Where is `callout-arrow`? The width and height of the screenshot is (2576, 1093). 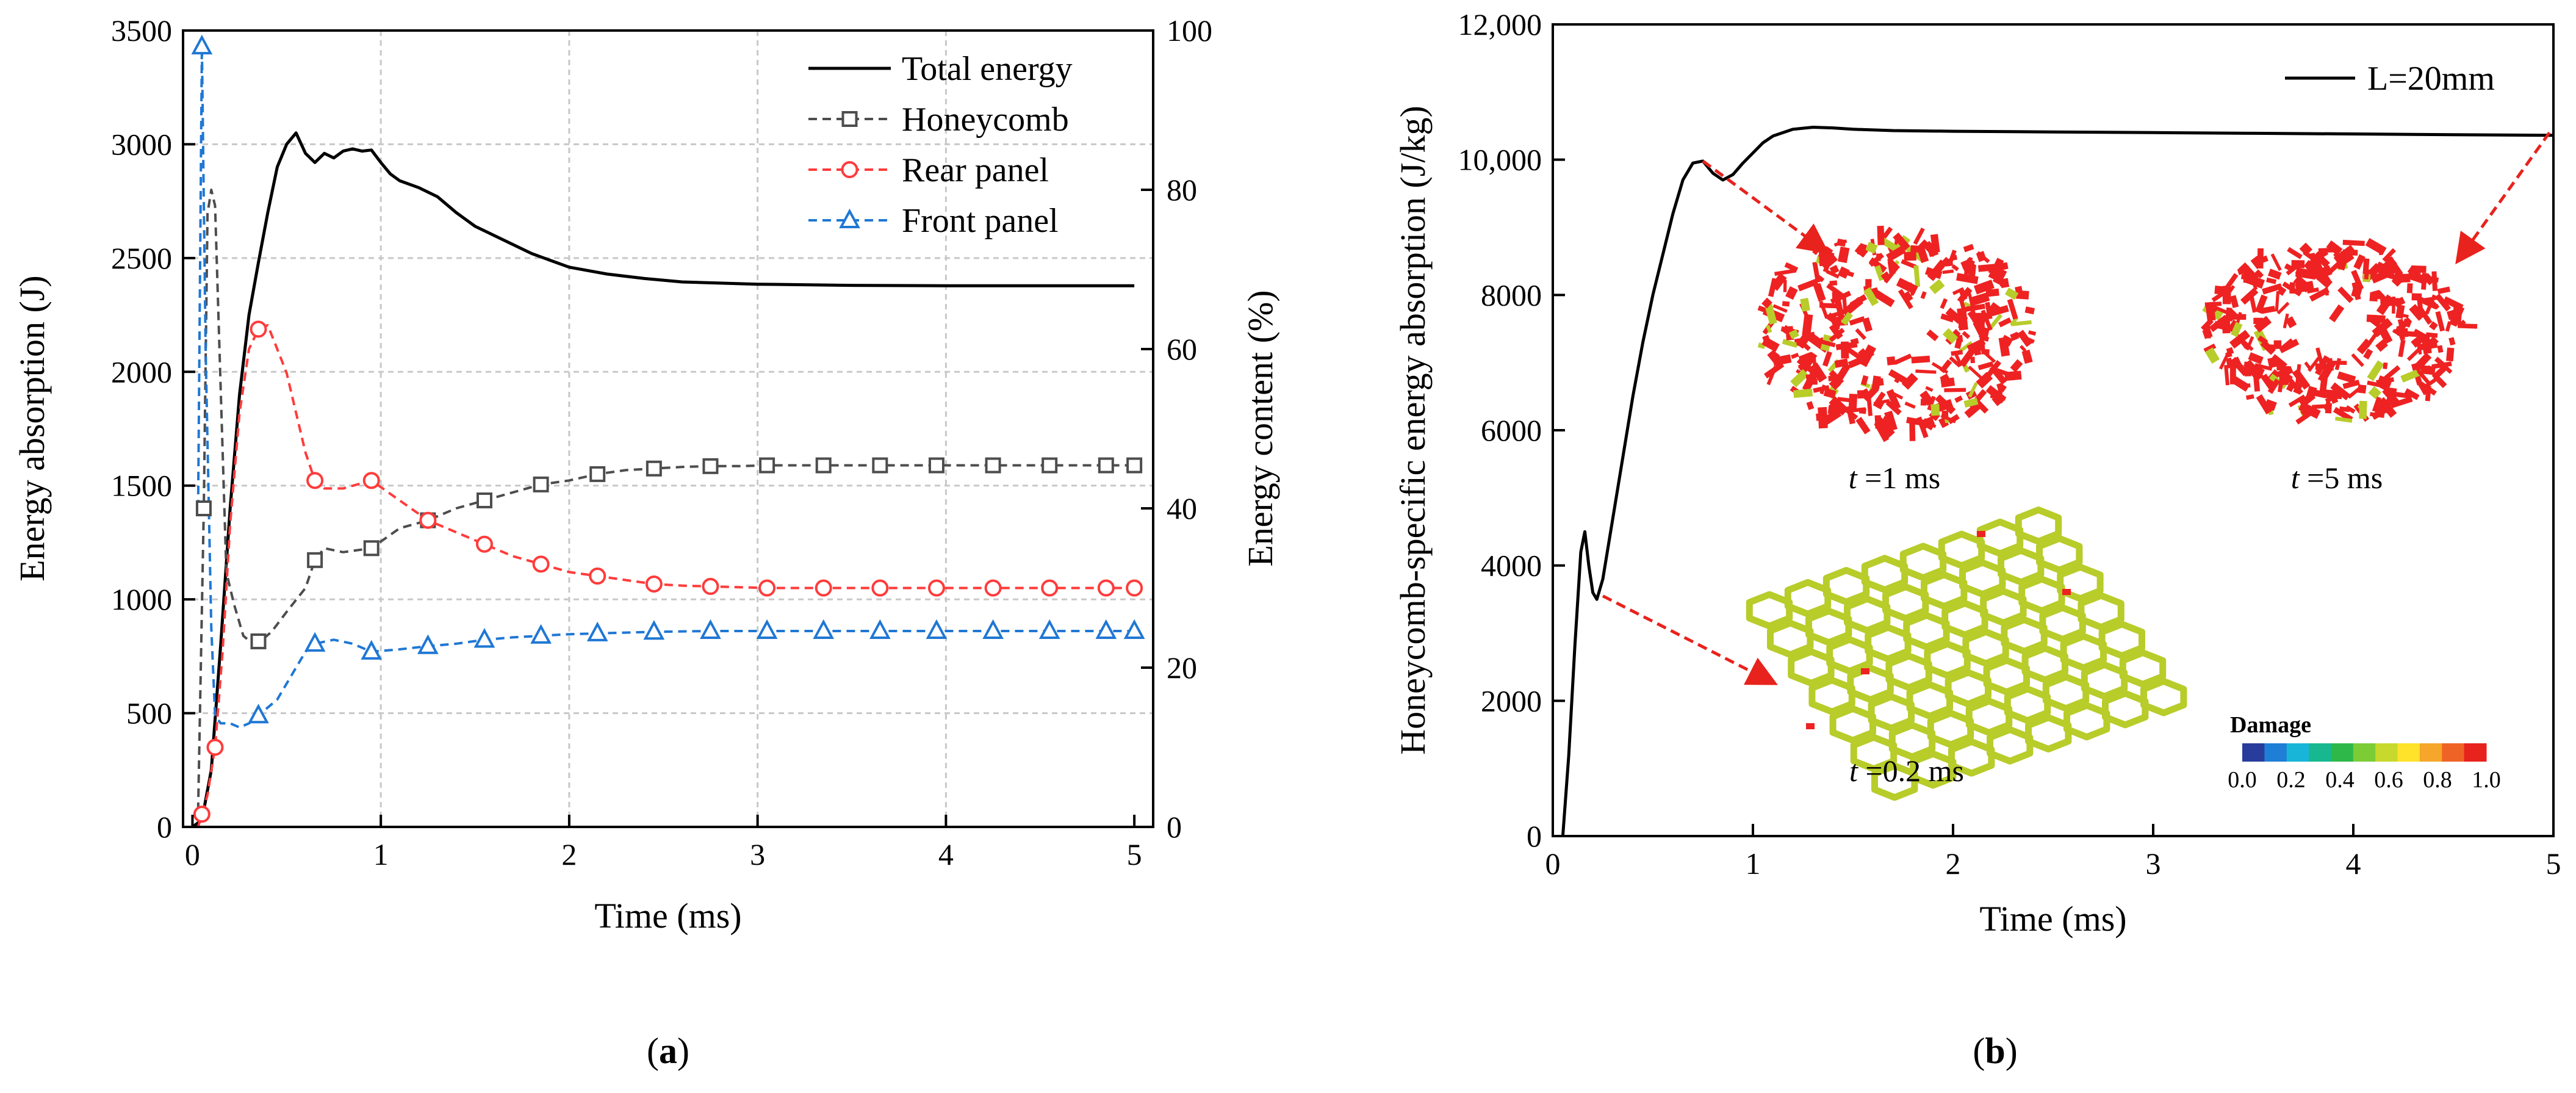 callout-arrow is located at coordinates (1690, 639).